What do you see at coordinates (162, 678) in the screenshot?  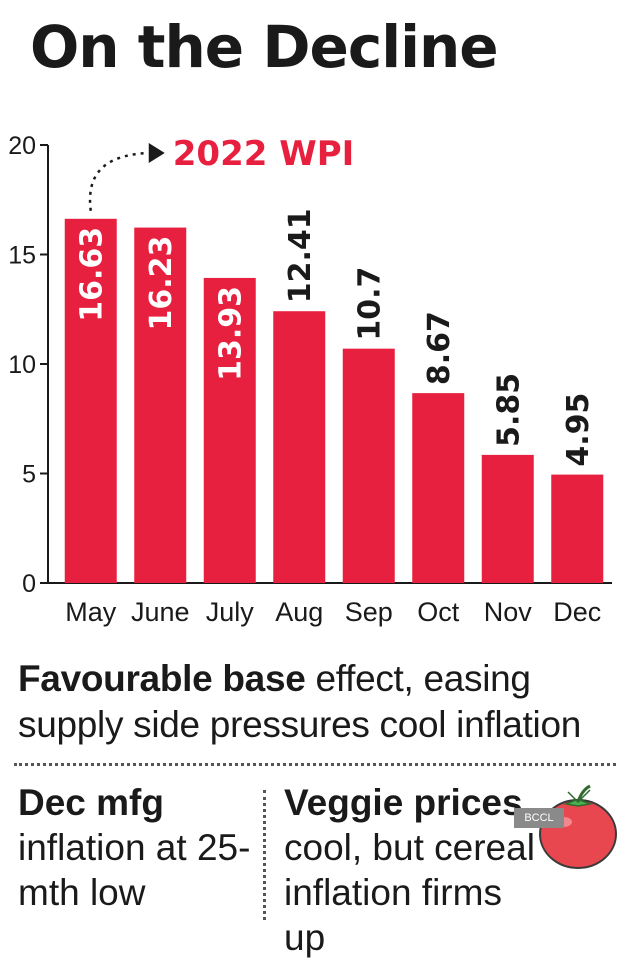 I see `headline-bold: Favourable base` at bounding box center [162, 678].